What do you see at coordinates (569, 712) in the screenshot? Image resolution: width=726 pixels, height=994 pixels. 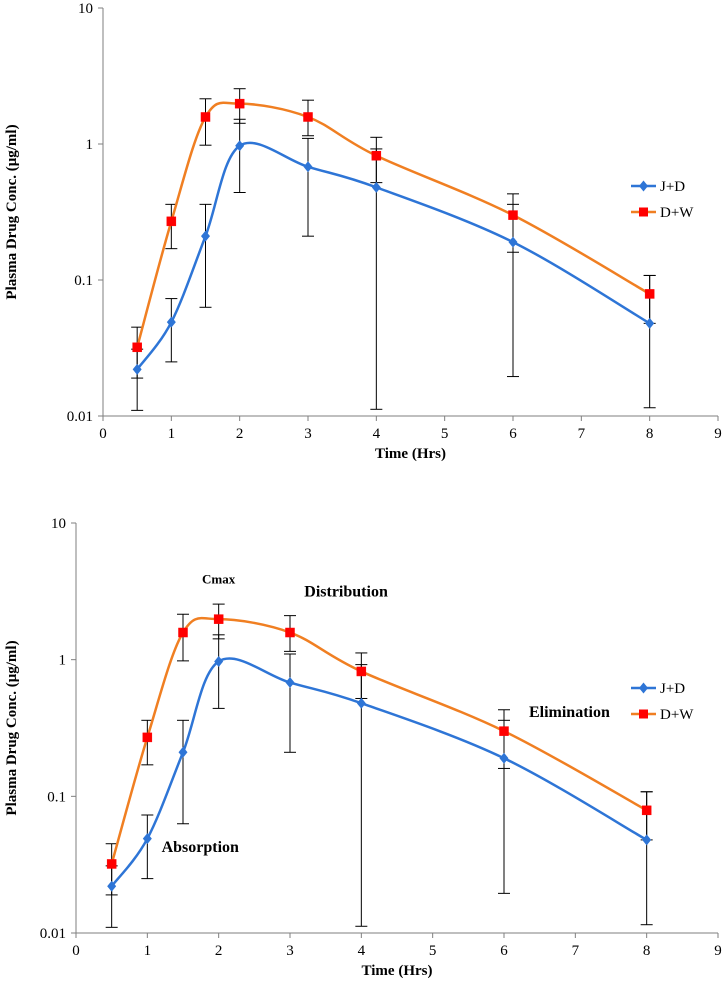 I see `annotation-label: Elimination` at bounding box center [569, 712].